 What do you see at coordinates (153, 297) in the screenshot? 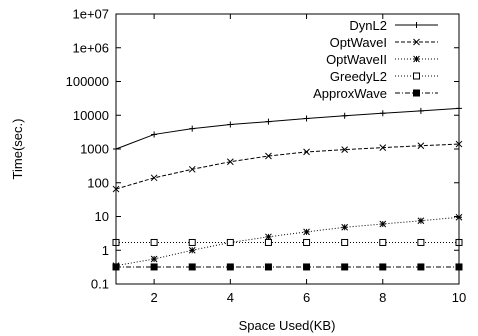
I see `x-tick-label: 2` at bounding box center [153, 297].